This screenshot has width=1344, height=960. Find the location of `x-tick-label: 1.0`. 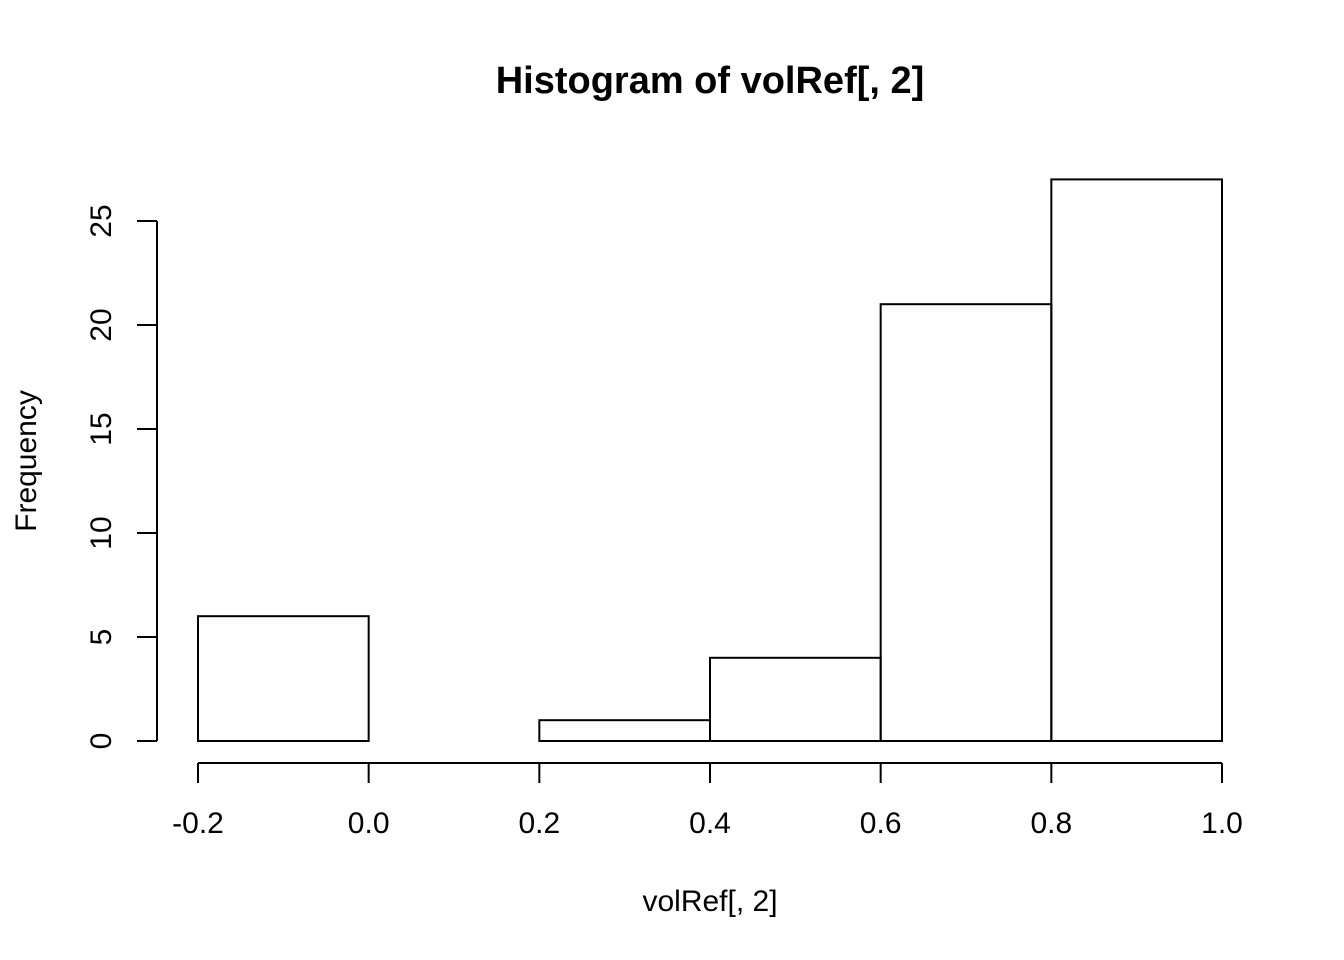

x-tick-label: 1.0 is located at coordinates (1222, 823).